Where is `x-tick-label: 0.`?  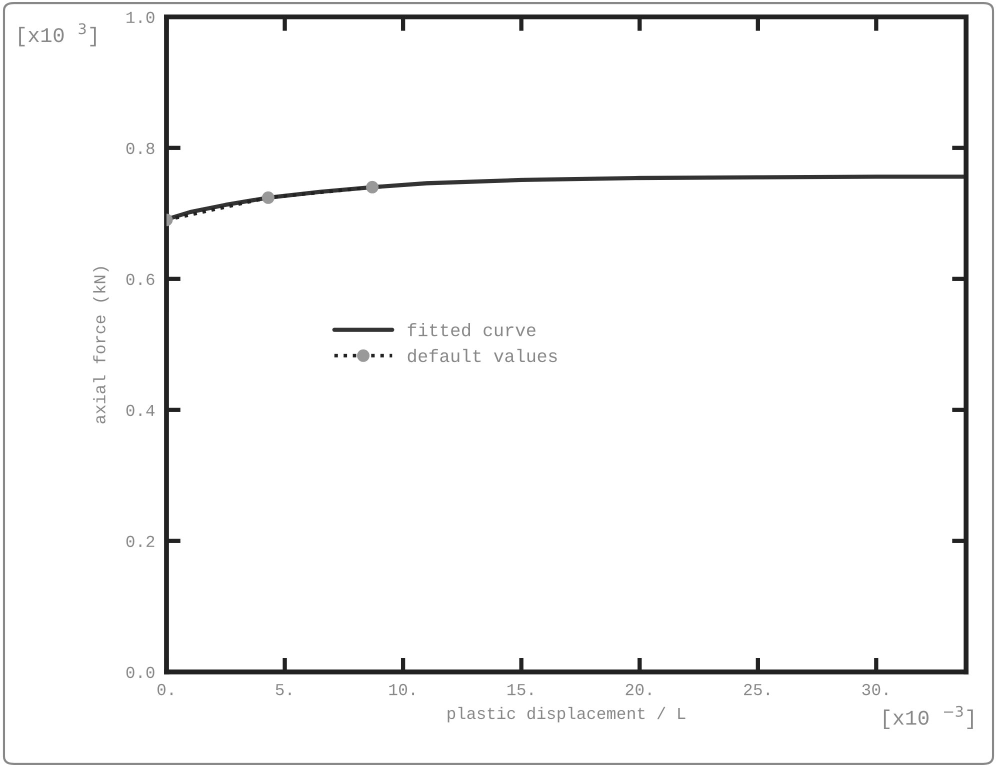 x-tick-label: 0. is located at coordinates (165, 690).